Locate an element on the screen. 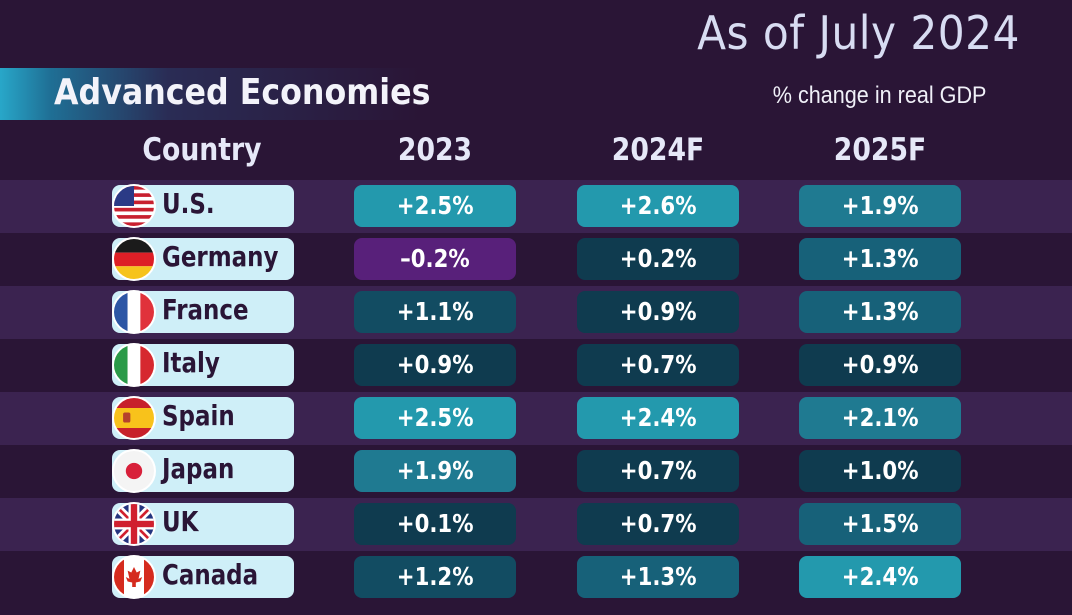 The width and height of the screenshot is (1072, 615). unit-note: % change in real GDP is located at coordinates (879, 95).